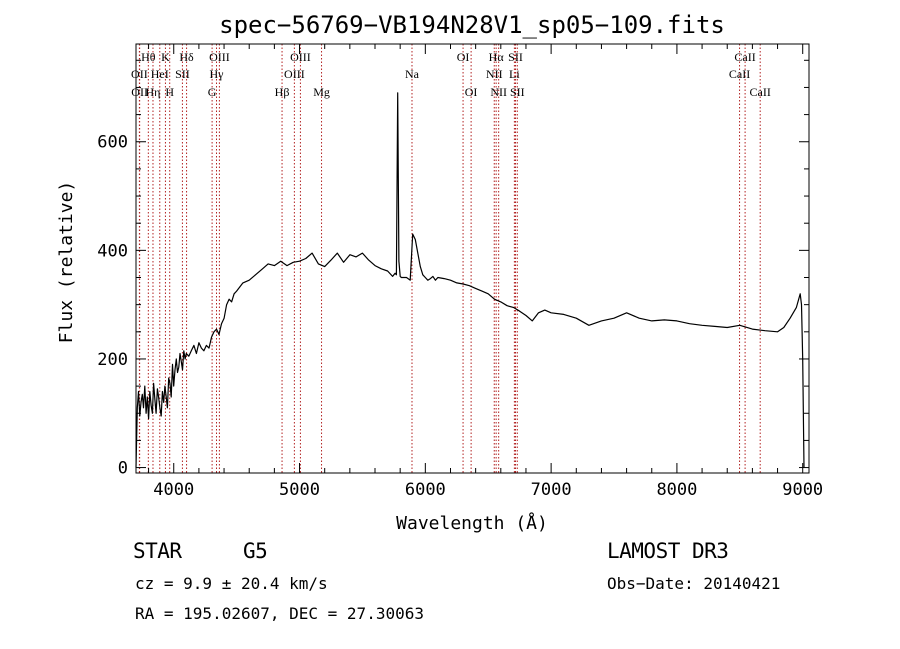 The width and height of the screenshot is (900, 649). Describe the element at coordinates (153, 92) in the screenshot. I see `line-label: Hη` at that location.